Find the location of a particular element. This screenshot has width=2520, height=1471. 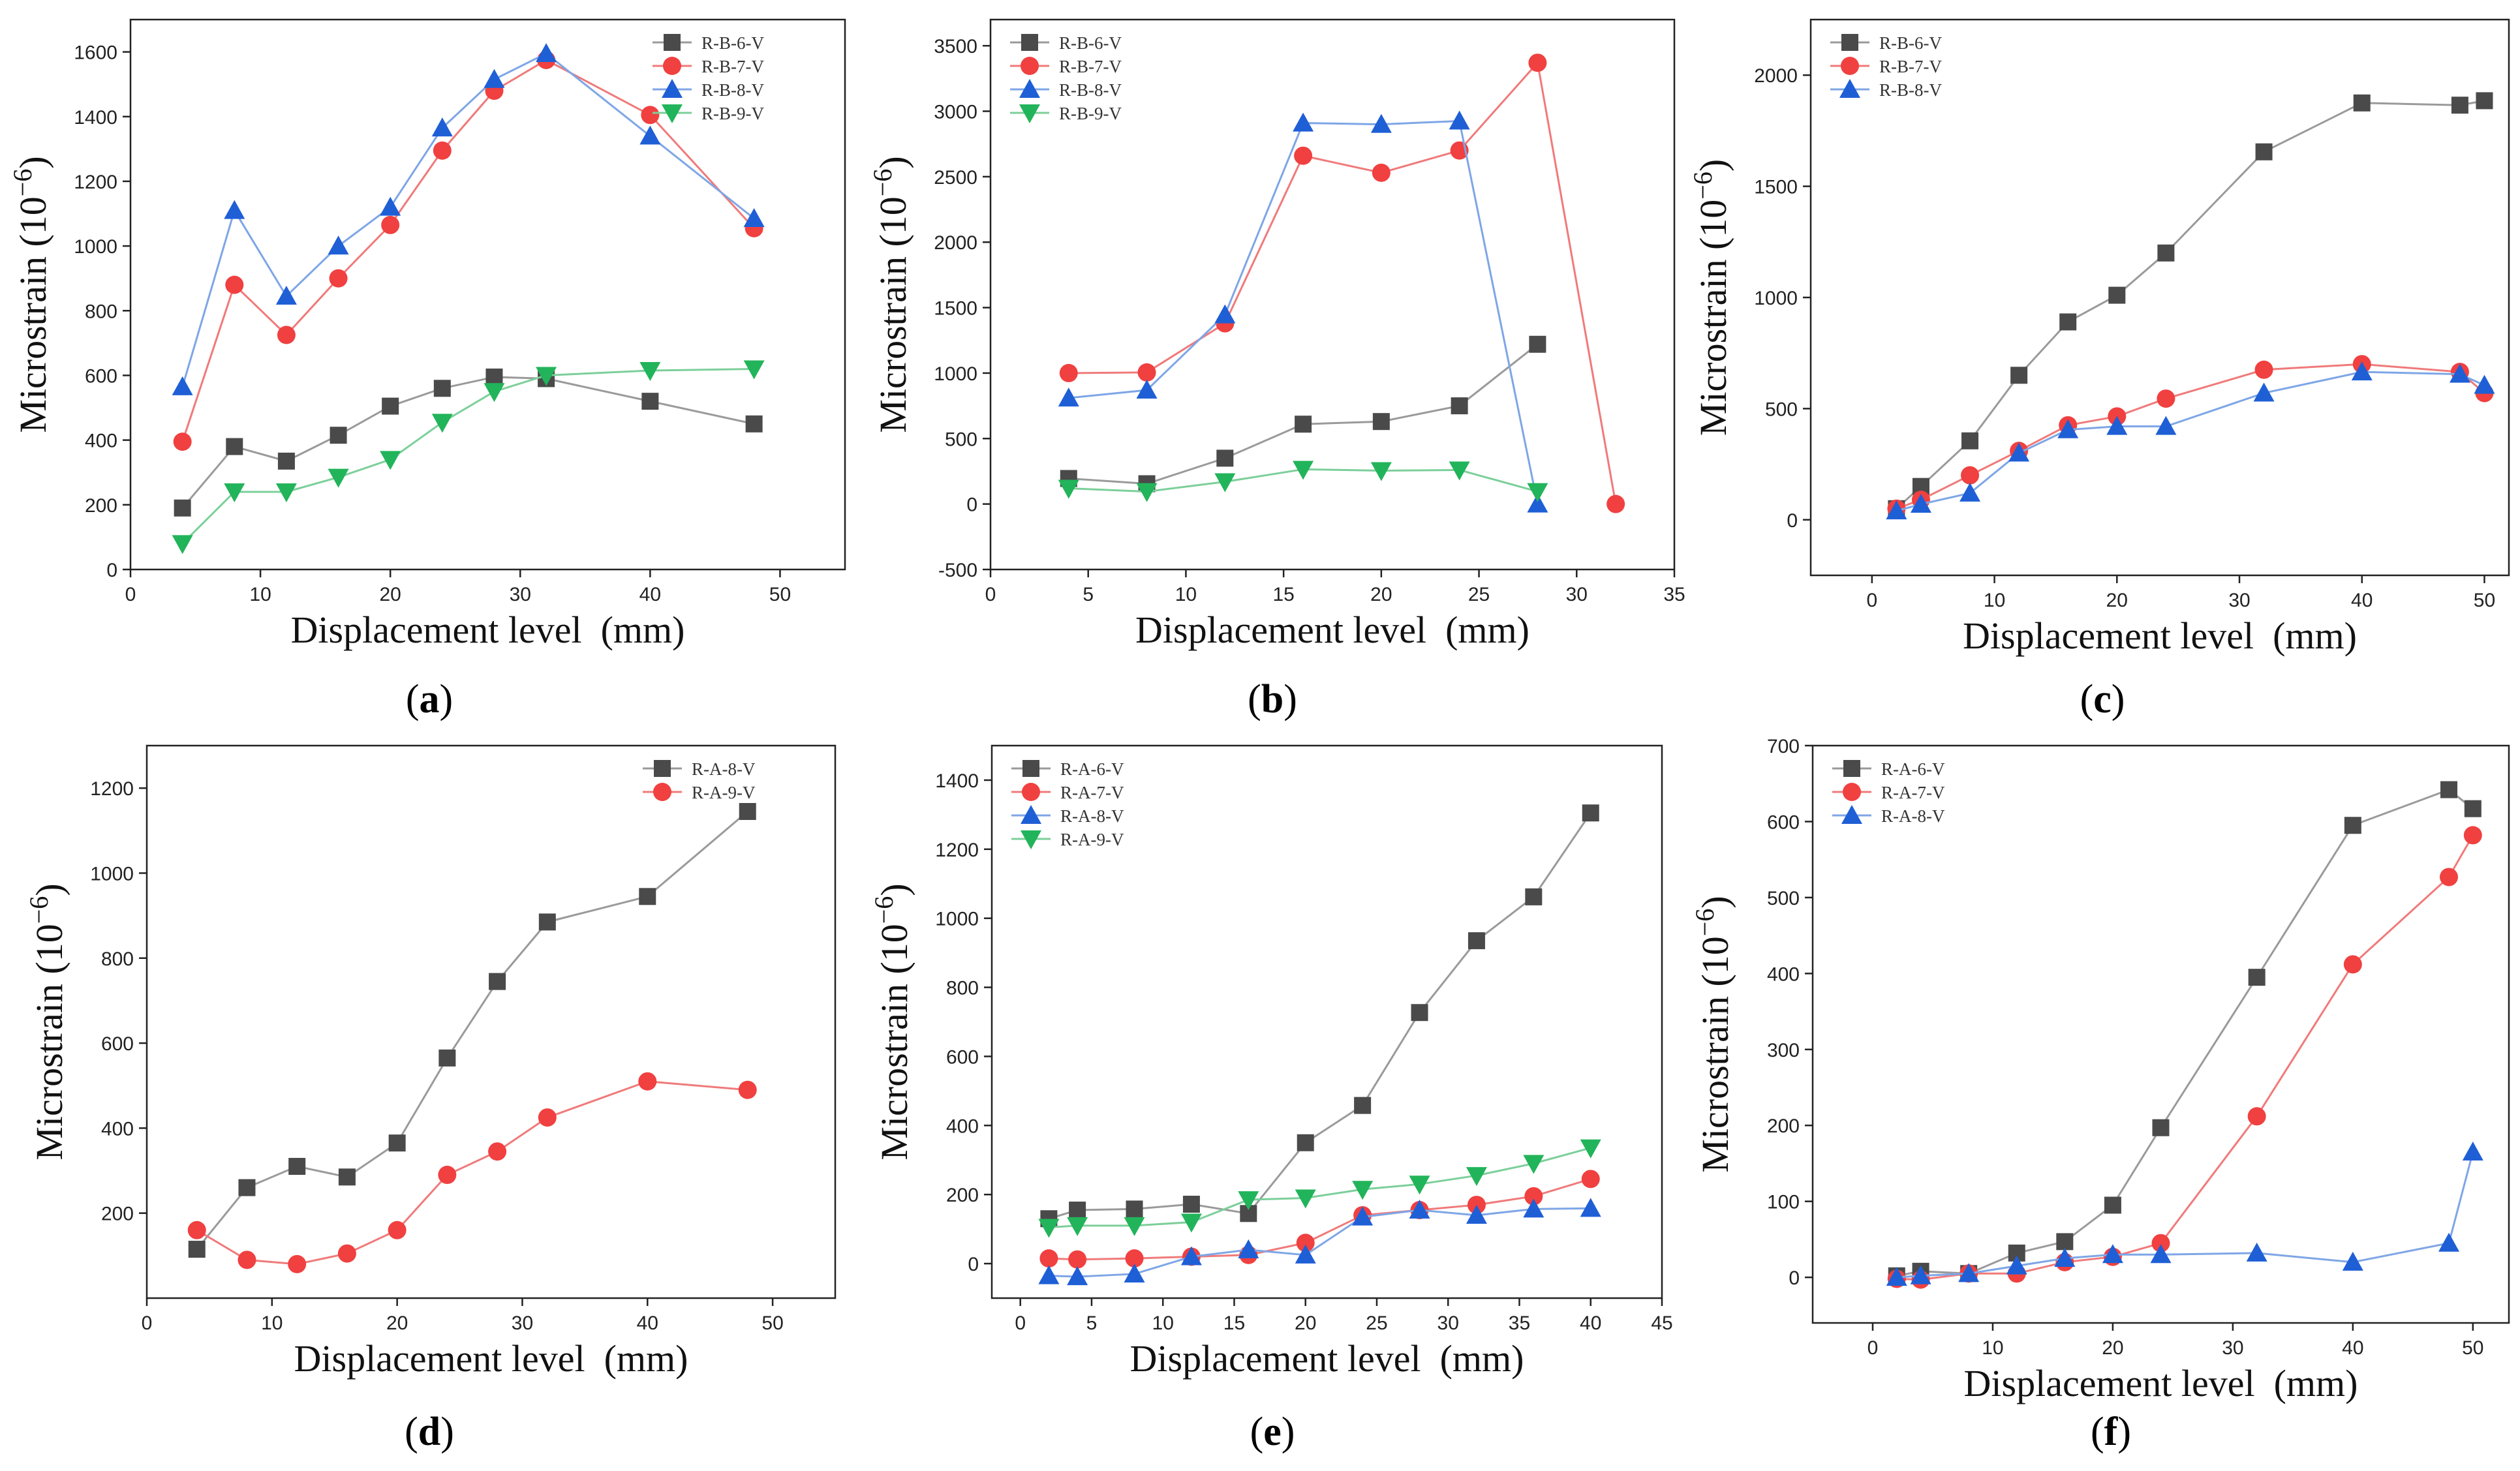

x-axis-title: Displacement level (mm) is located at coordinates (1327, 1358).